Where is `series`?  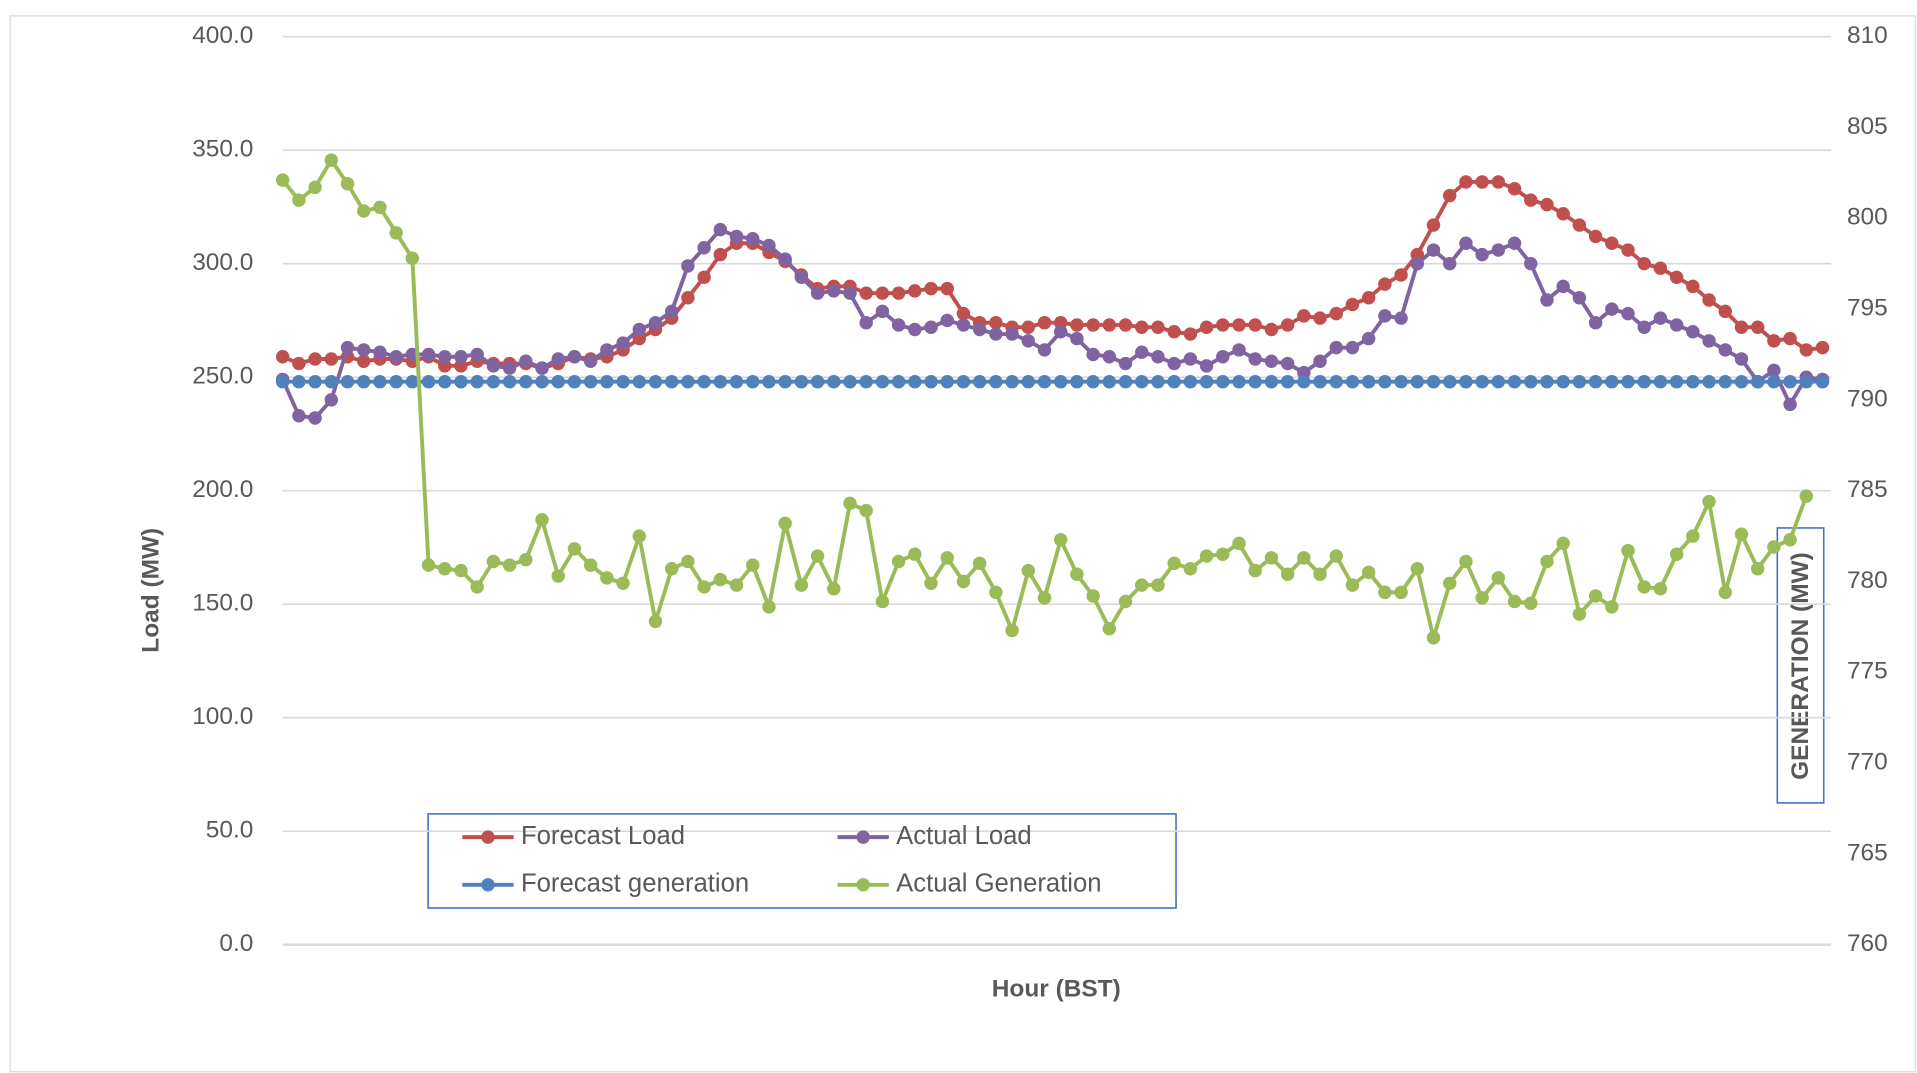 series is located at coordinates (1052, 381).